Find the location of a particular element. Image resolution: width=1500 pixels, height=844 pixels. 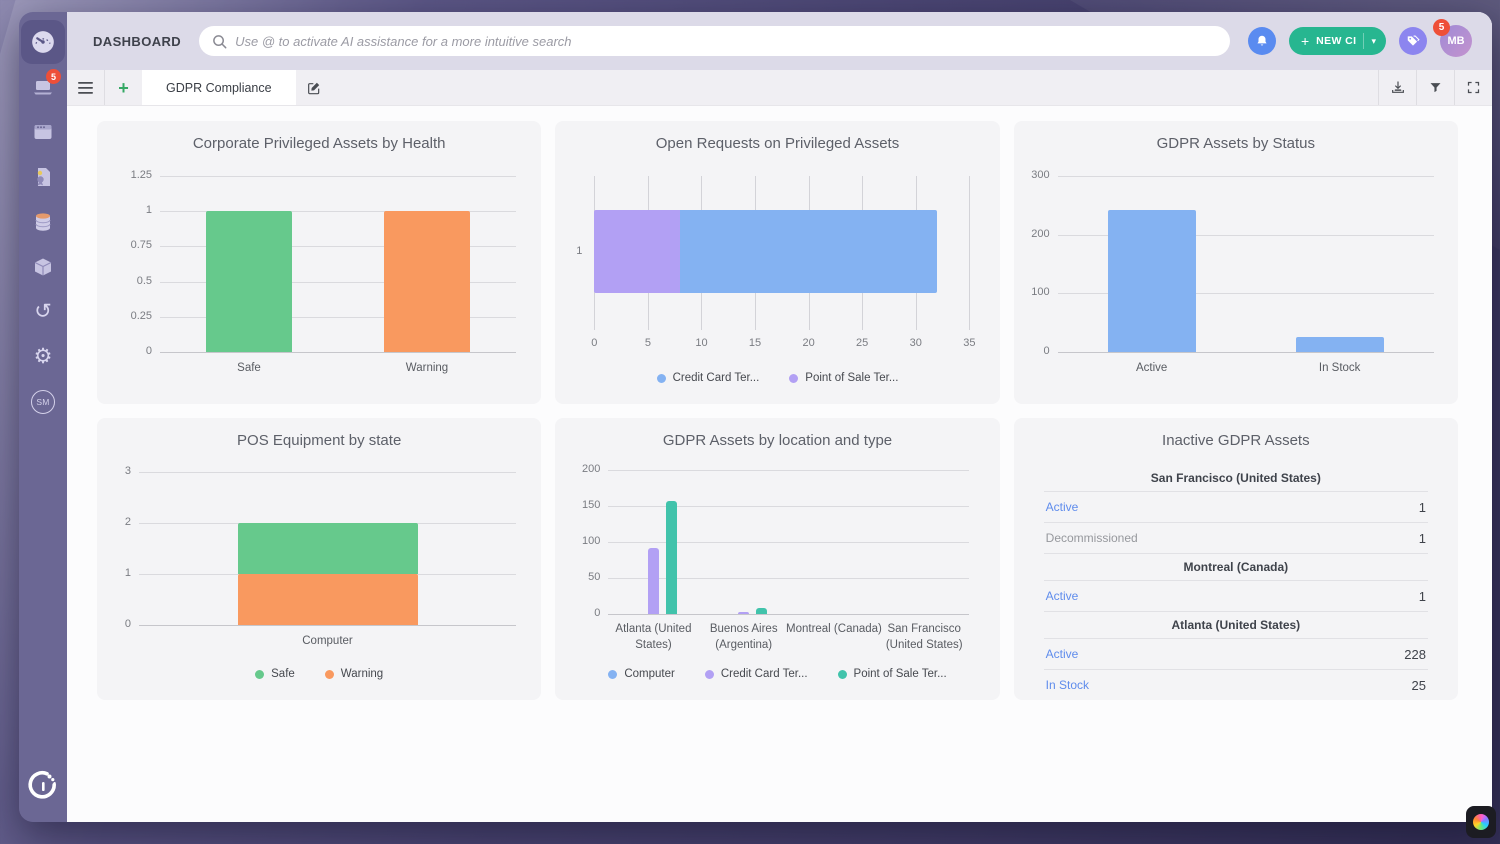

table-row: Active 1 is located at coordinates (1235, 595).